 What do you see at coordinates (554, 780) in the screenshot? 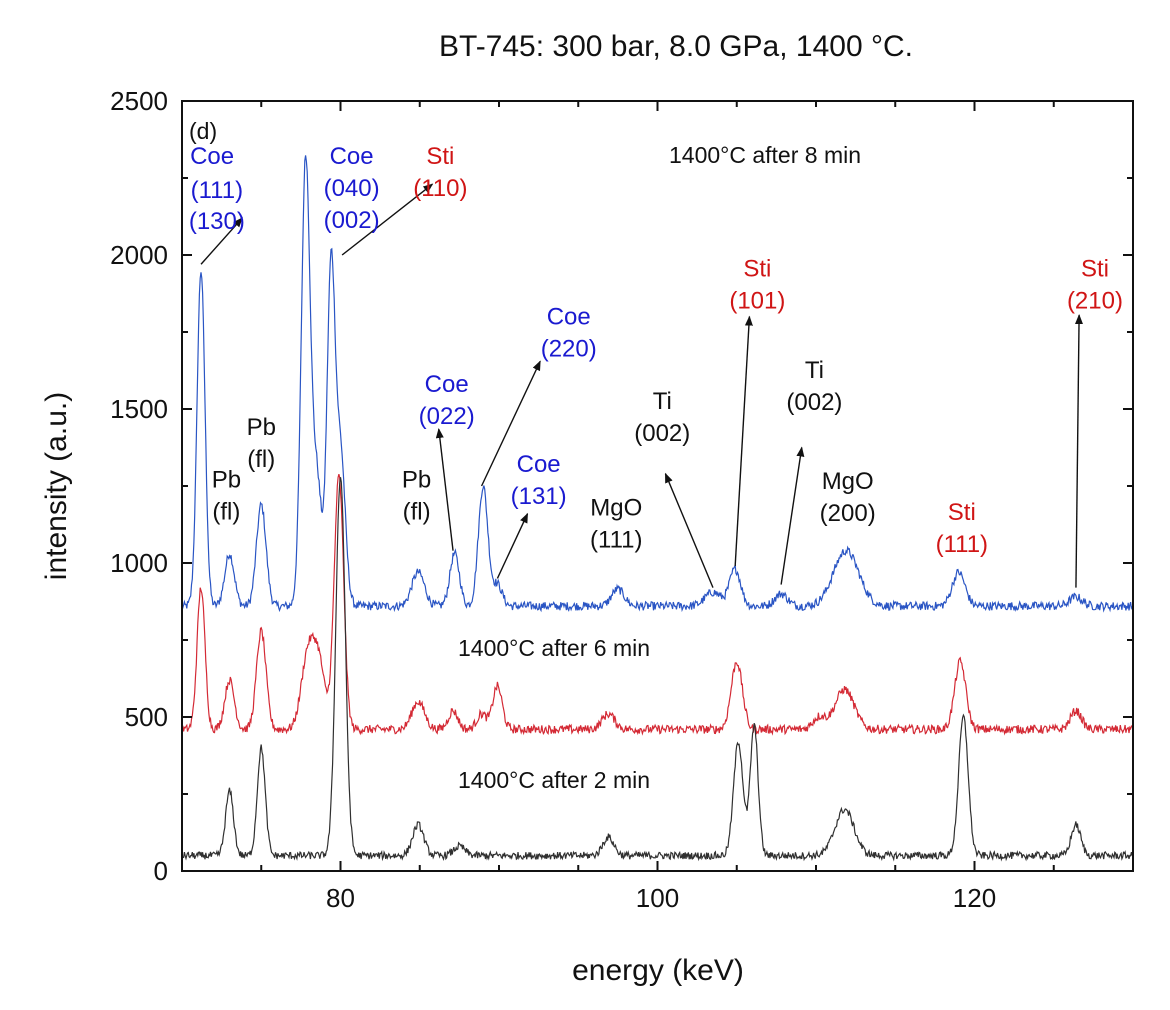
I see `legend-2min: 1400°C after 2 min` at bounding box center [554, 780].